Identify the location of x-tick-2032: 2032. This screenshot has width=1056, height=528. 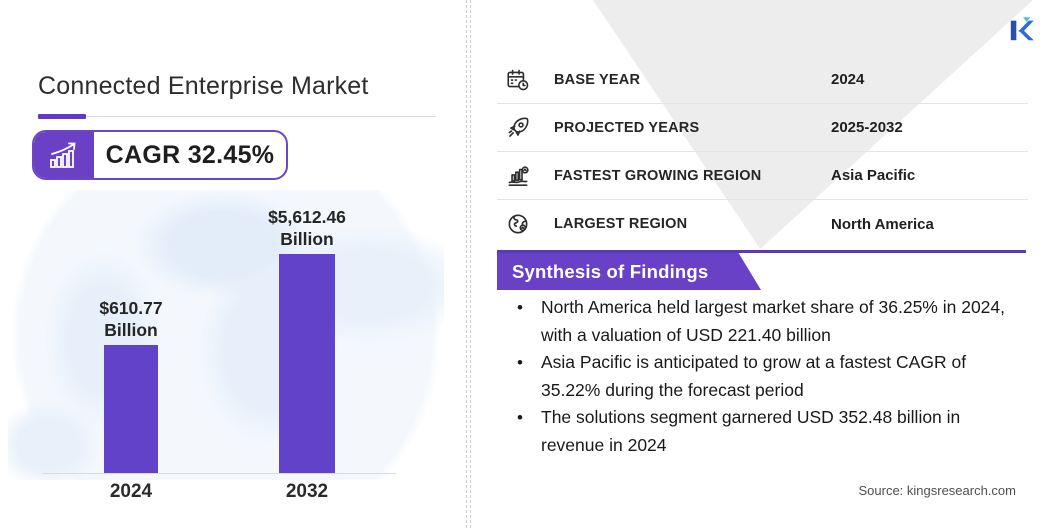
(307, 491).